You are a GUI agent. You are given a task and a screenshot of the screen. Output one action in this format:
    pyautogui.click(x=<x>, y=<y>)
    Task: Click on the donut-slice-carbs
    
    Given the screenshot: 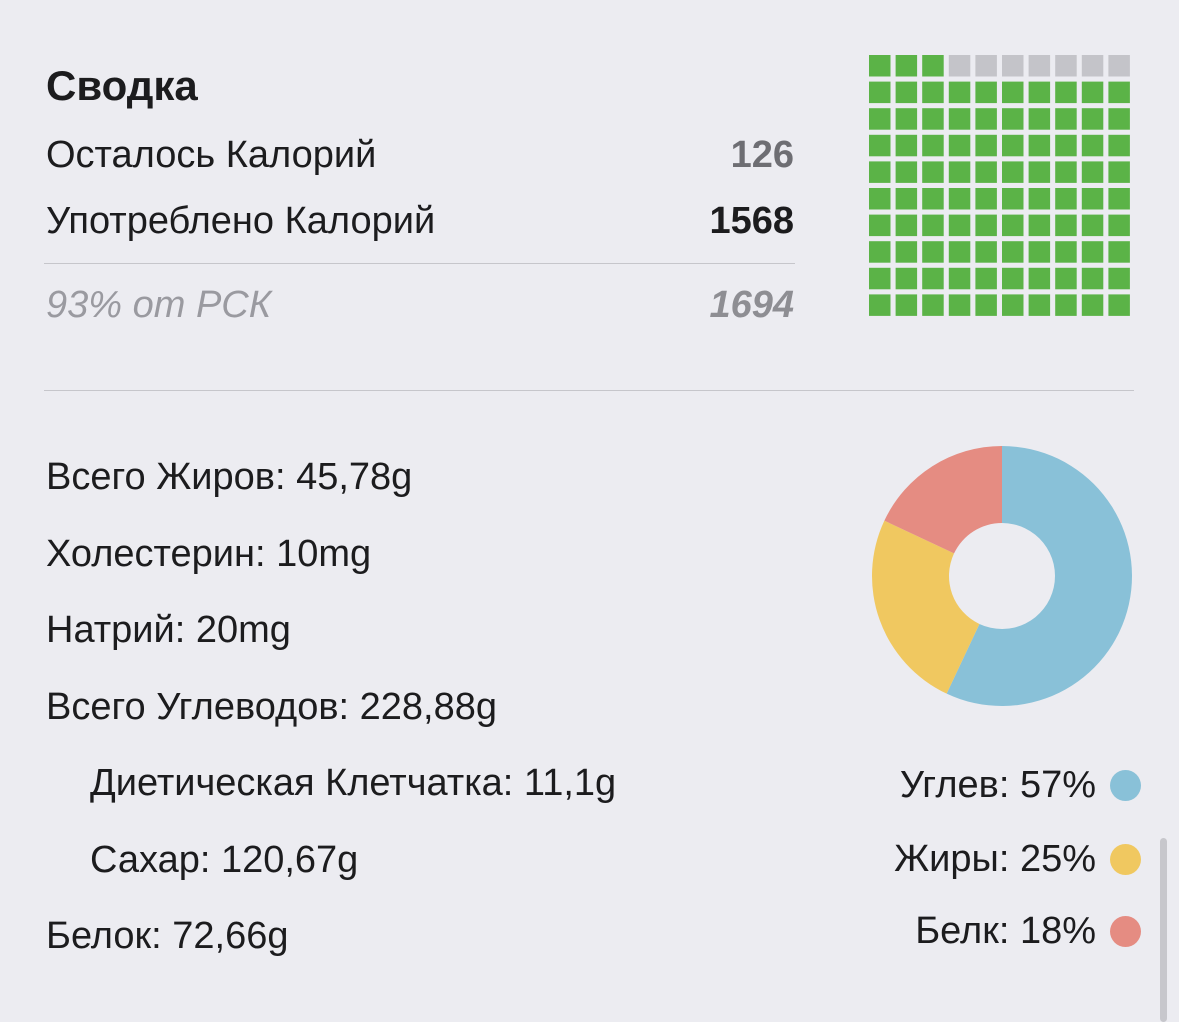 What is the action you would take?
    pyautogui.click(x=1039, y=576)
    